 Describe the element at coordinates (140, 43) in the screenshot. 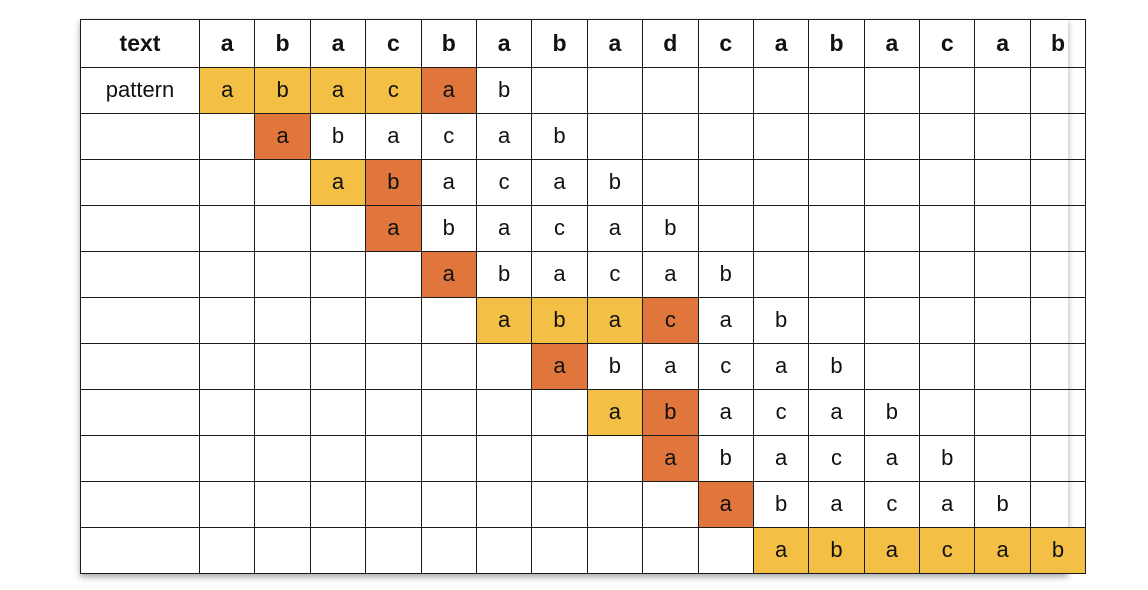

I see `header-label: text` at that location.